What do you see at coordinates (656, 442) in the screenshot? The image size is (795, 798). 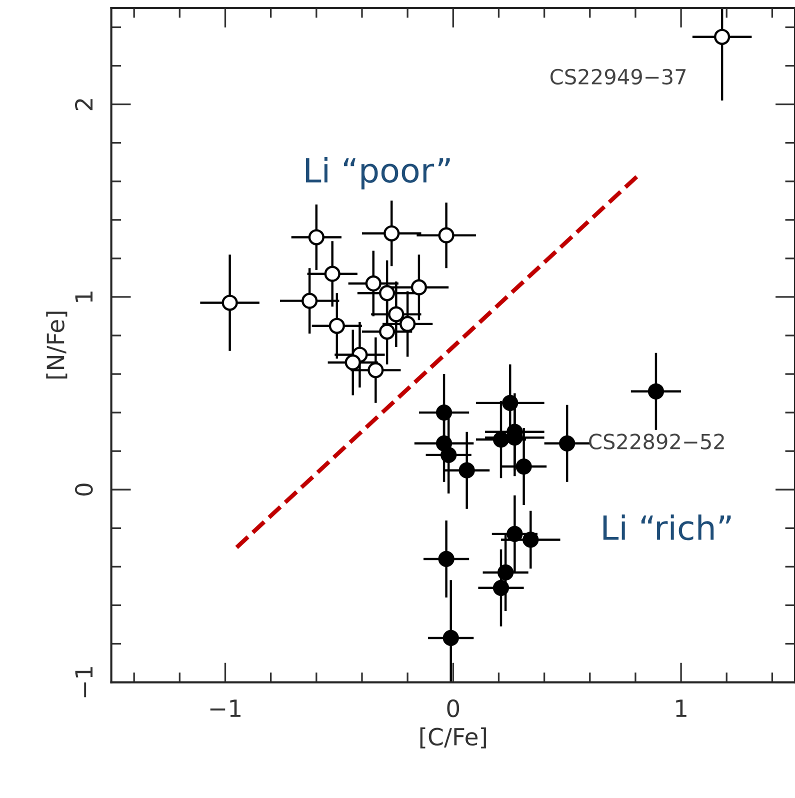 I see `annotation: CS22892−52` at bounding box center [656, 442].